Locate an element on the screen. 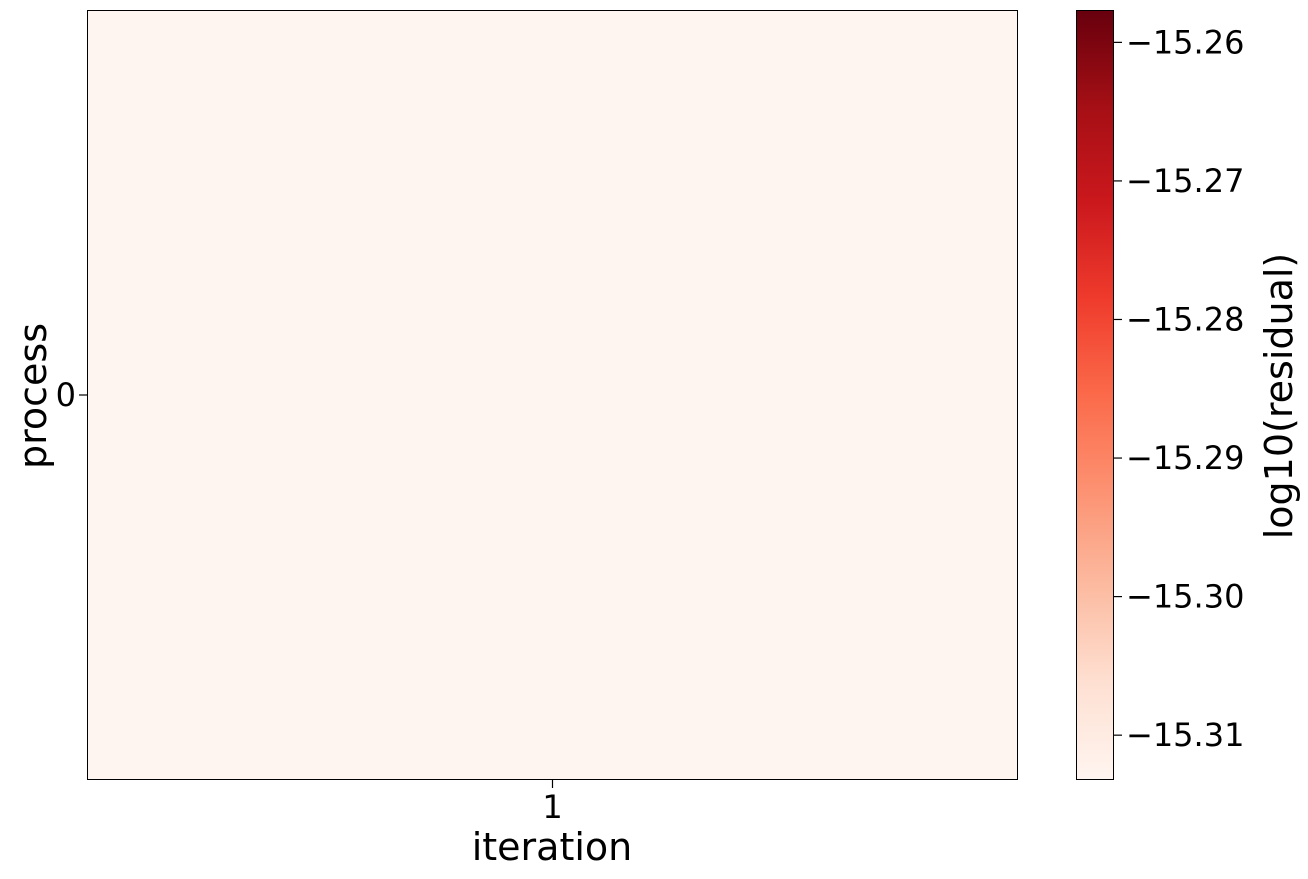  colorbar-tick-label: −15.29 is located at coordinates (1185, 458).